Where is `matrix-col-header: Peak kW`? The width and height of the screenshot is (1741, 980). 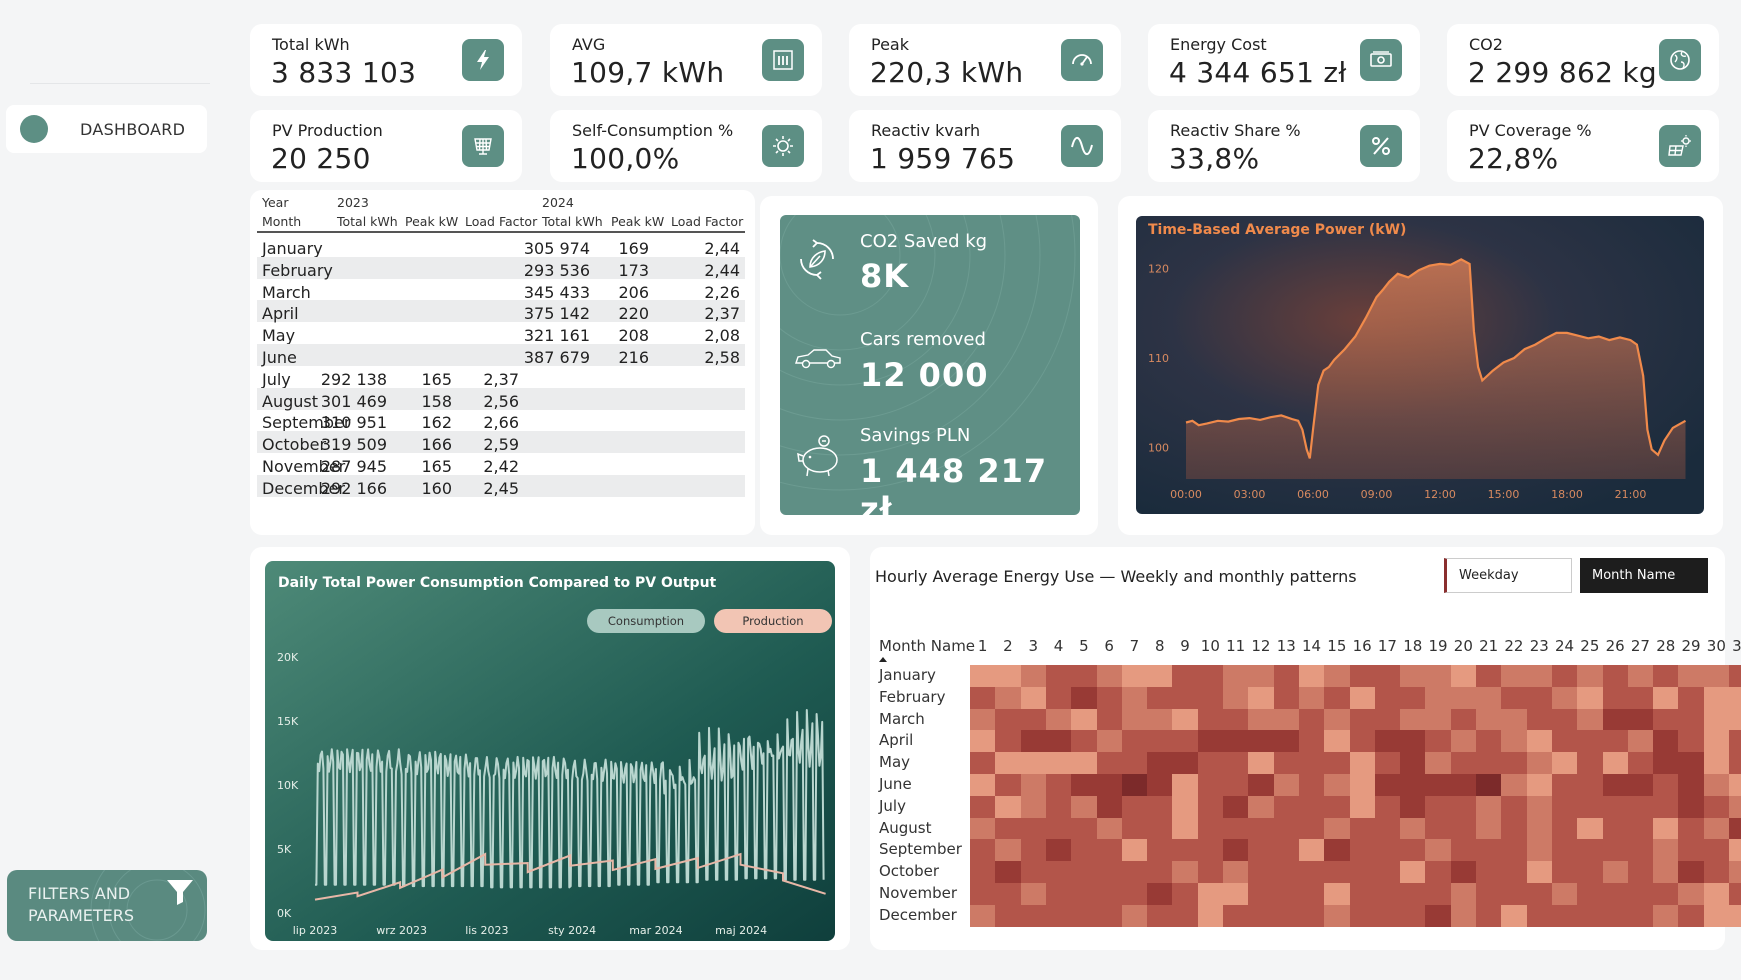 matrix-col-header: Peak kW is located at coordinates (638, 221).